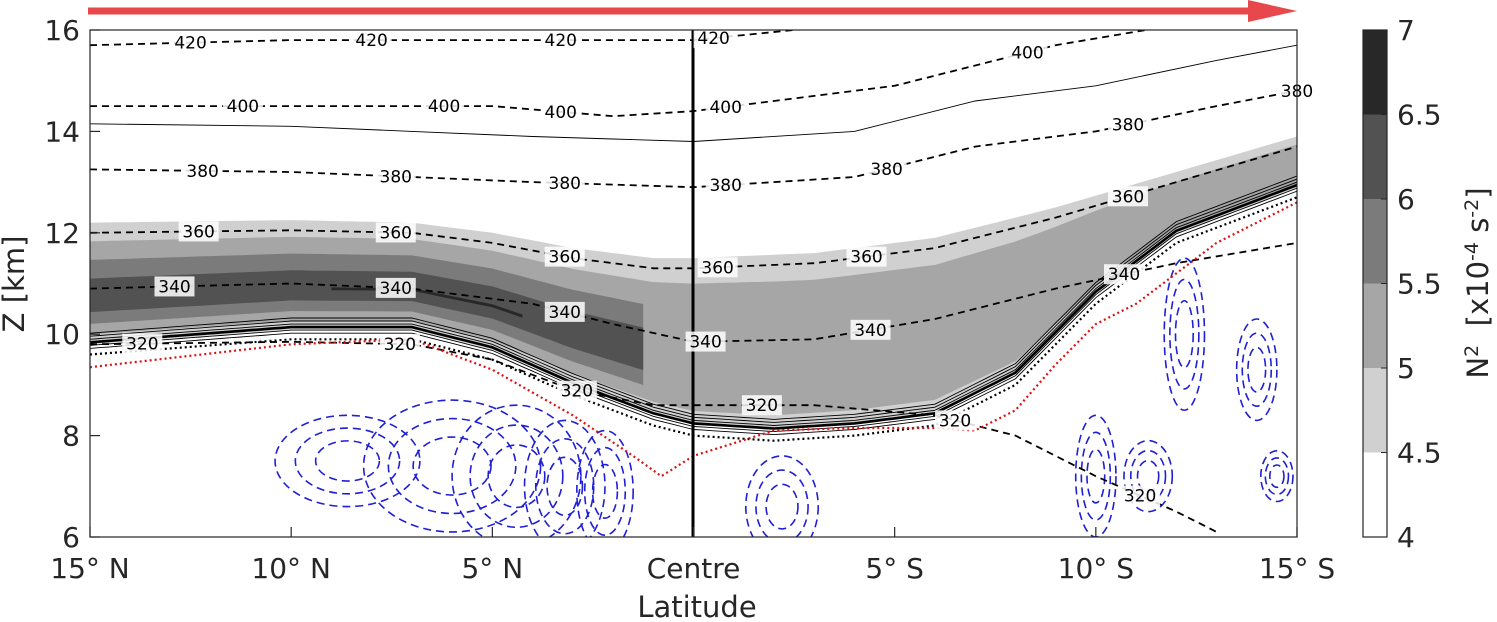 This screenshot has height=622, width=1497. I want to click on direction-arrow, so click(692, 11).